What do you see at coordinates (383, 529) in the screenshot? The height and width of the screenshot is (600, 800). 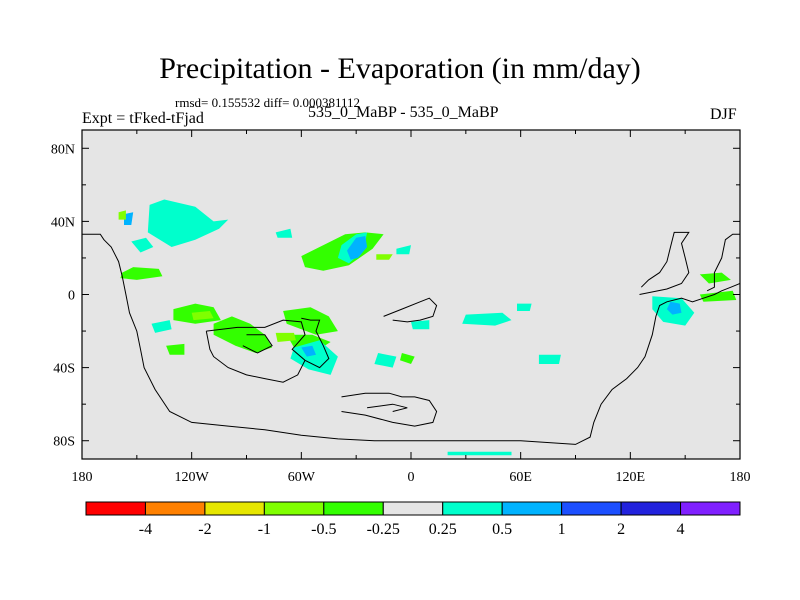 I see `colorbar-label: -0.25` at bounding box center [383, 529].